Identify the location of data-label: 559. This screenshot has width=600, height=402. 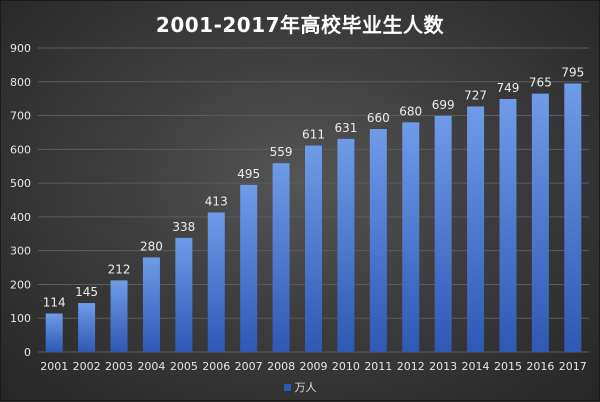
(281, 152).